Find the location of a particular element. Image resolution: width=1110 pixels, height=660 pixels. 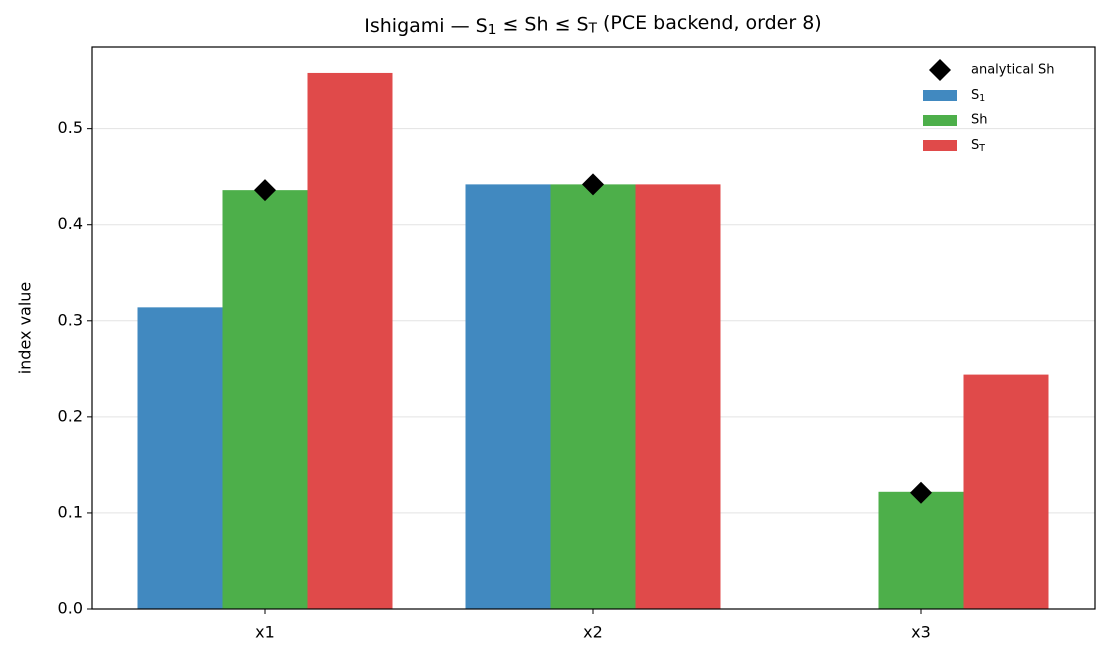

legend-label: analytical Sh is located at coordinates (1013, 70).